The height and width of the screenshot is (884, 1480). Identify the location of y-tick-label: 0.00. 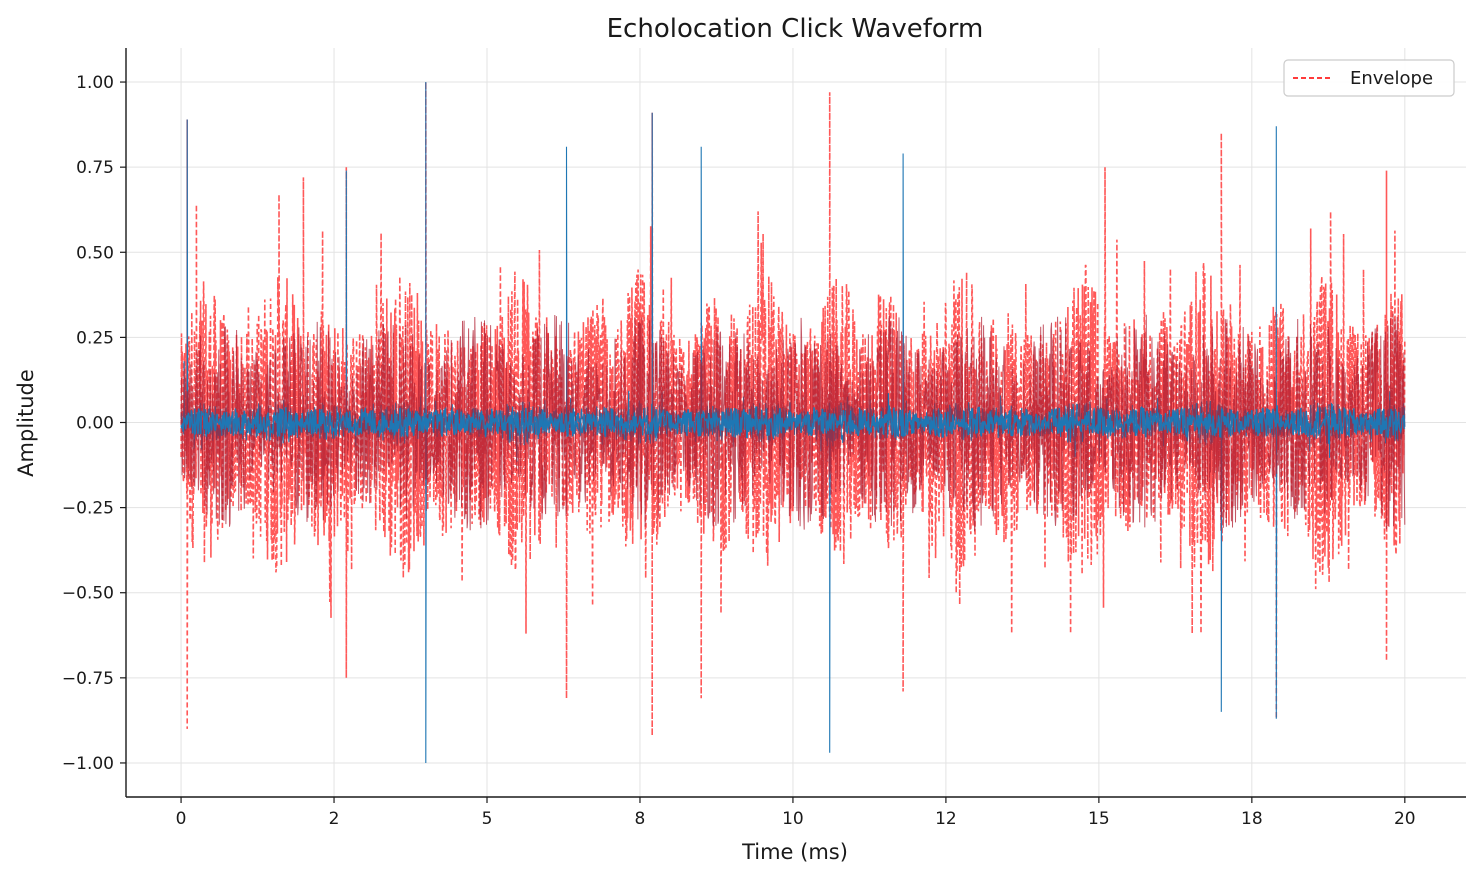
(95, 424).